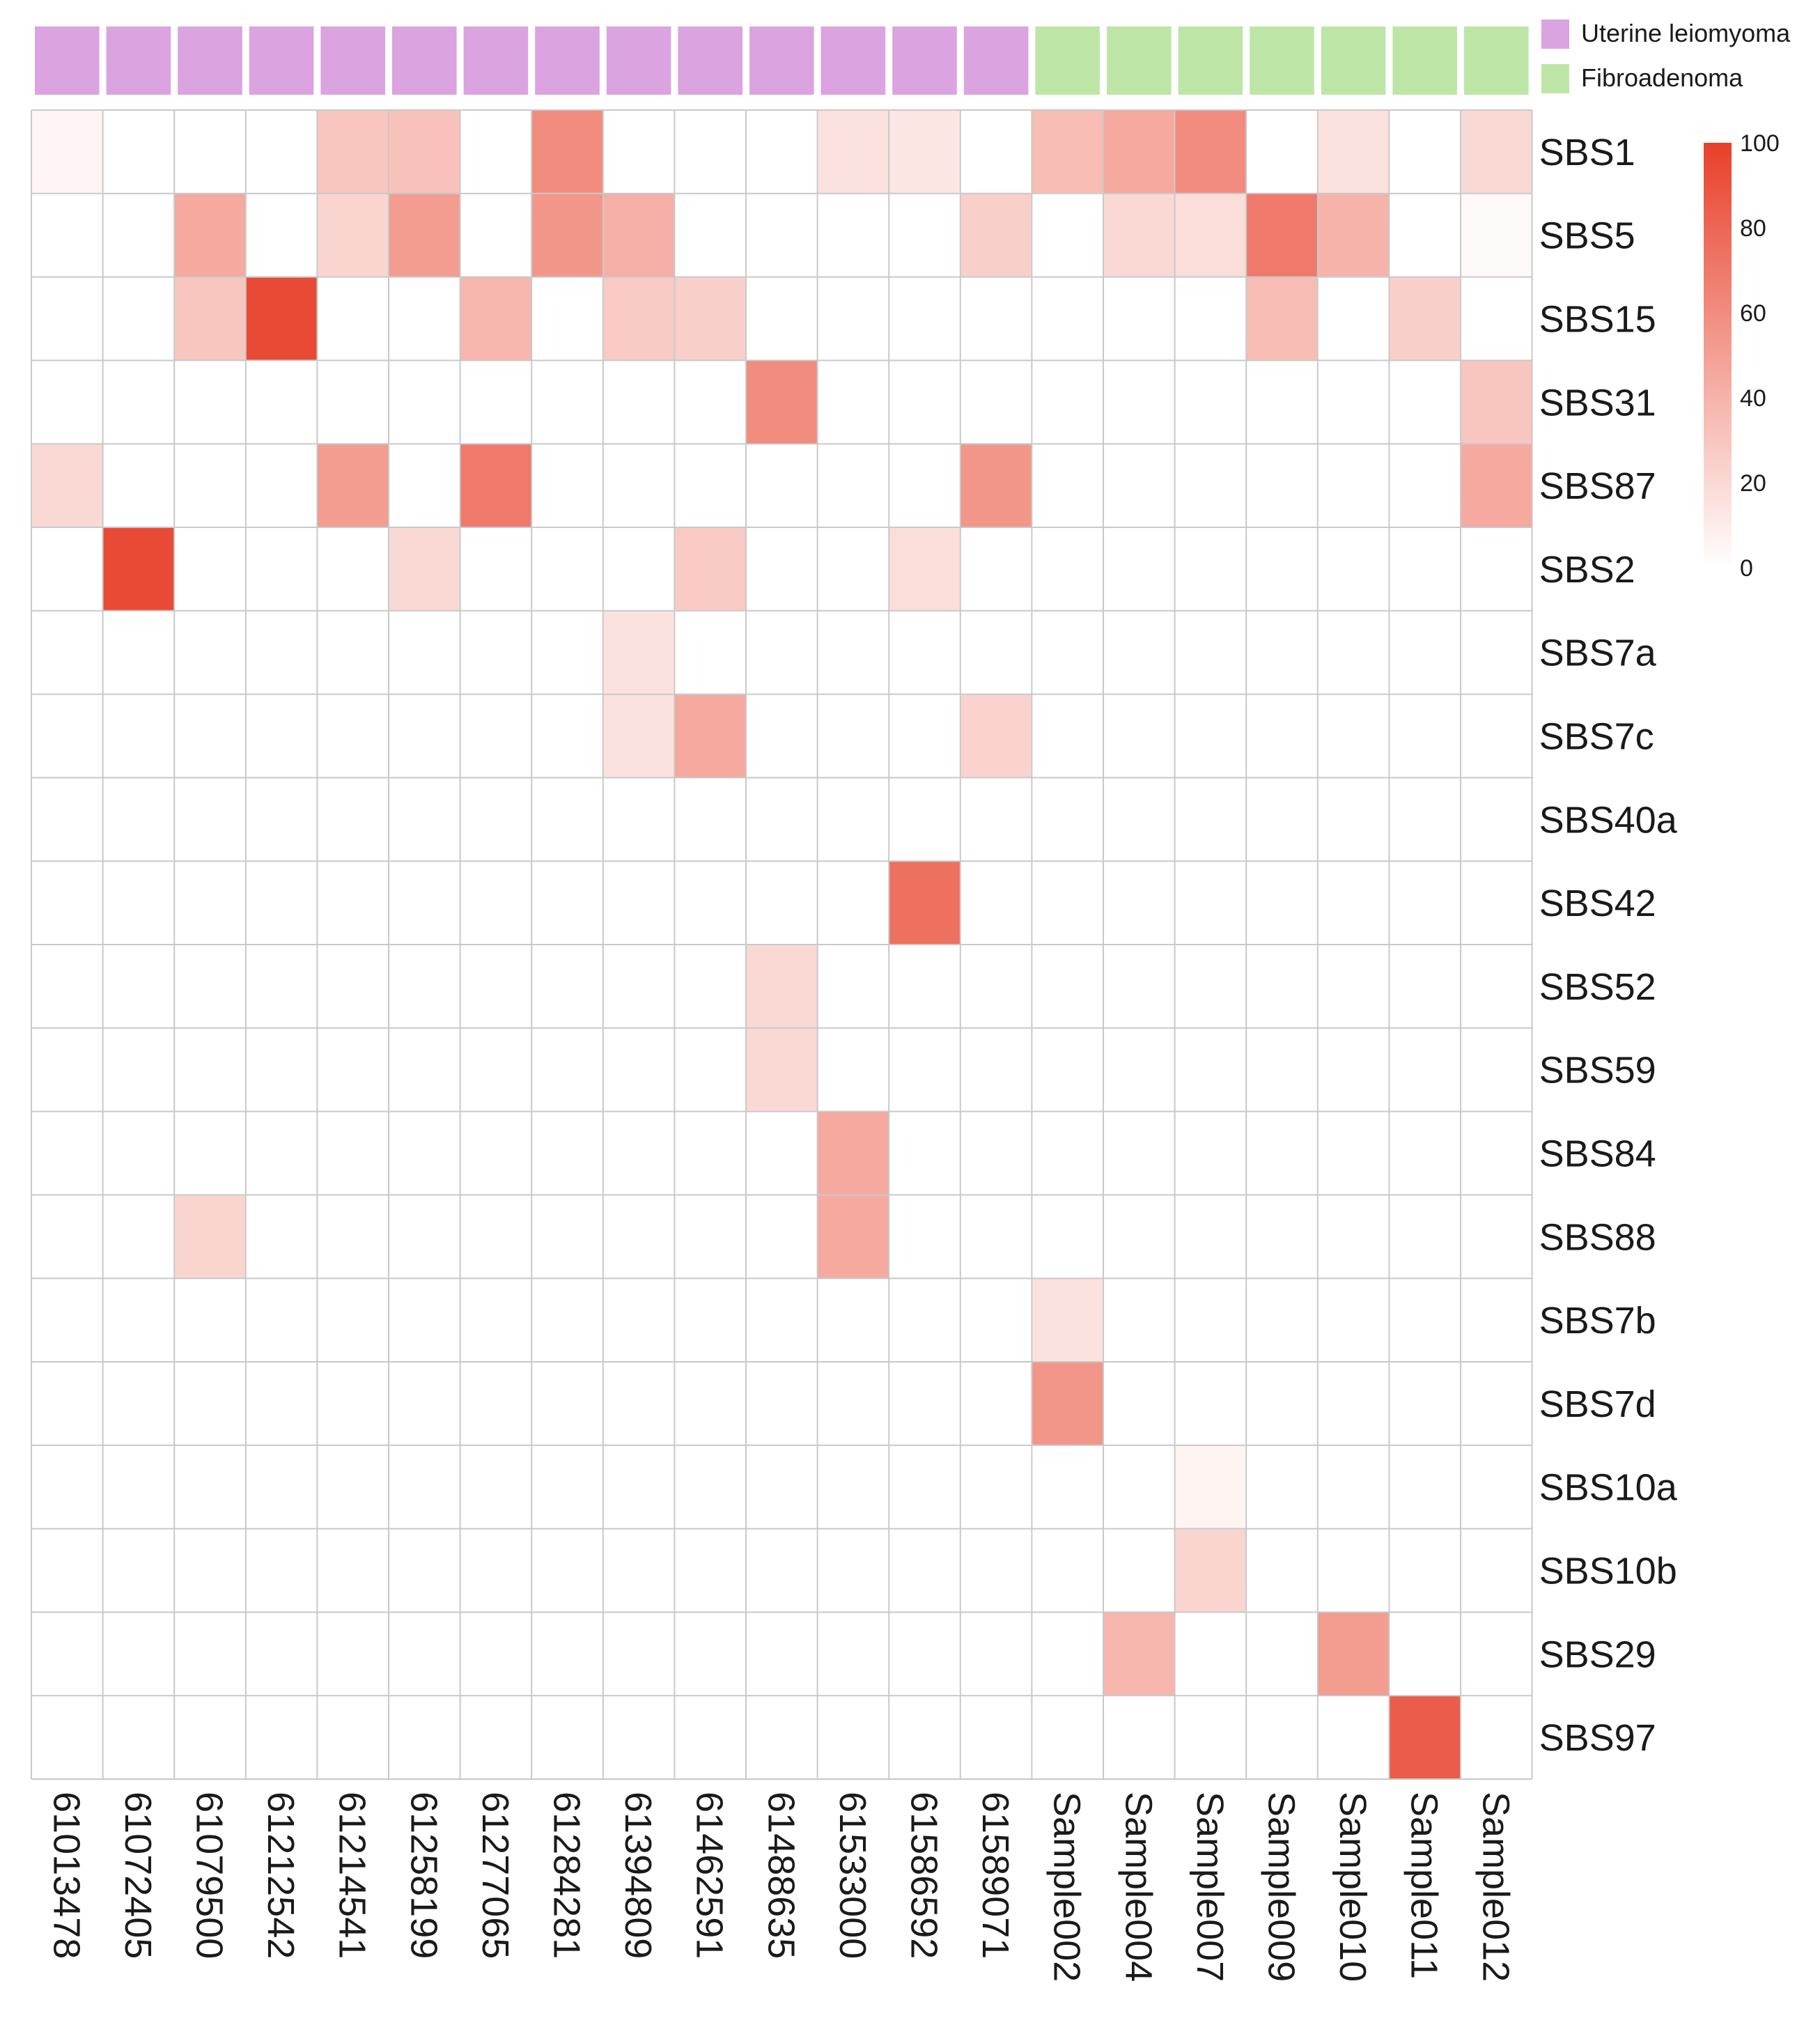 The width and height of the screenshot is (1820, 2018). I want to click on column-label: 61586592, so click(924, 1876).